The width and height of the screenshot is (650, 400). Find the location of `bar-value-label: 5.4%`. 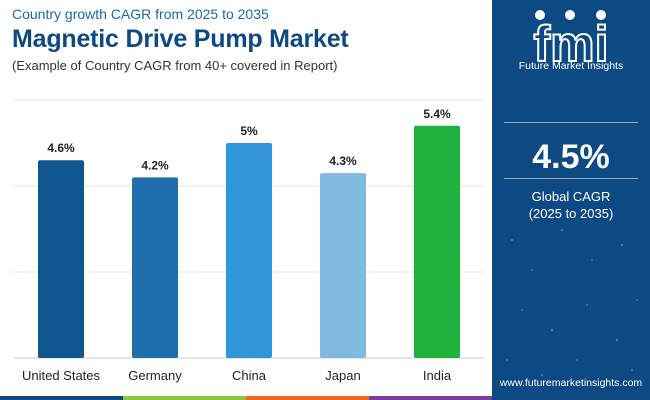

bar-value-label: 5.4% is located at coordinates (437, 114).